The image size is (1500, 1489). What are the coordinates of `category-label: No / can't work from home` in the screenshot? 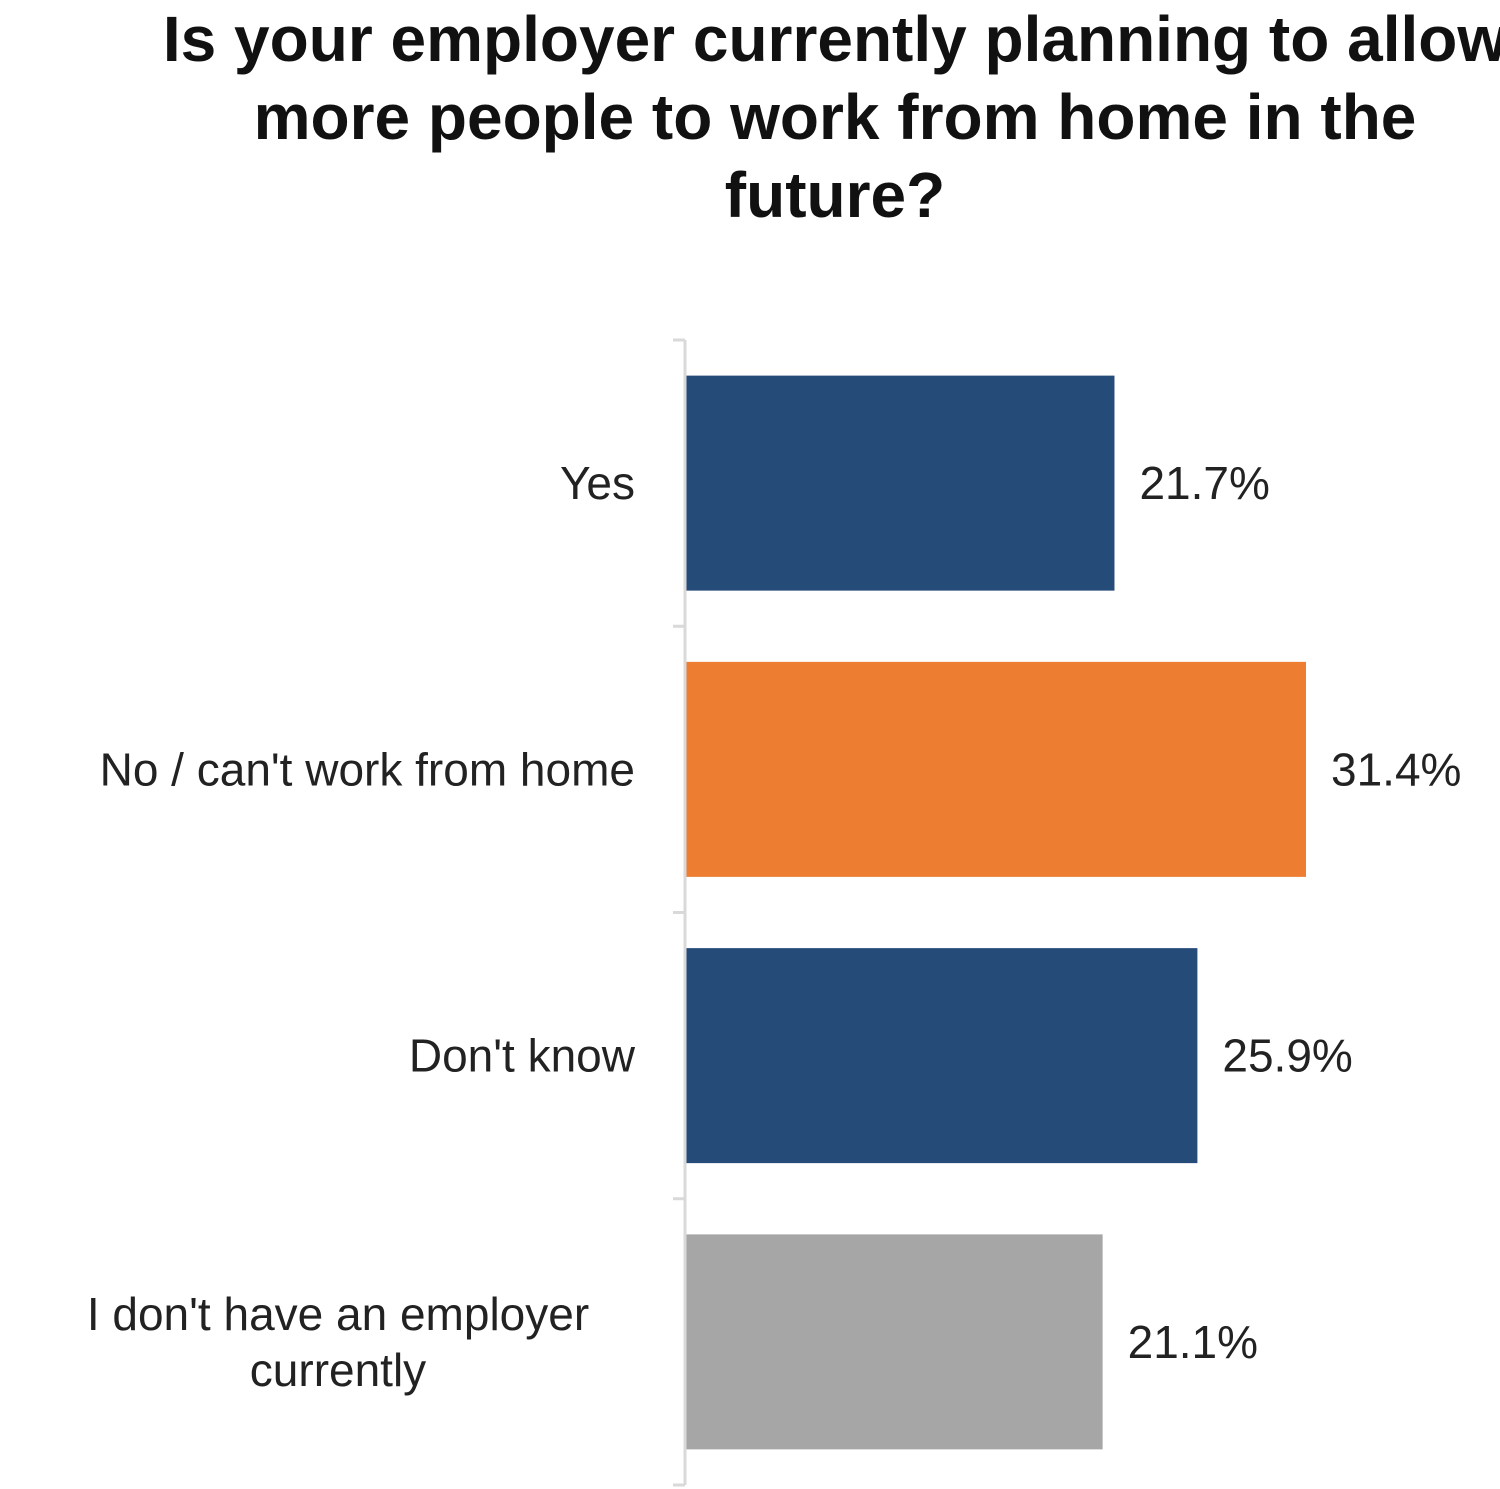 It's located at (367, 769).